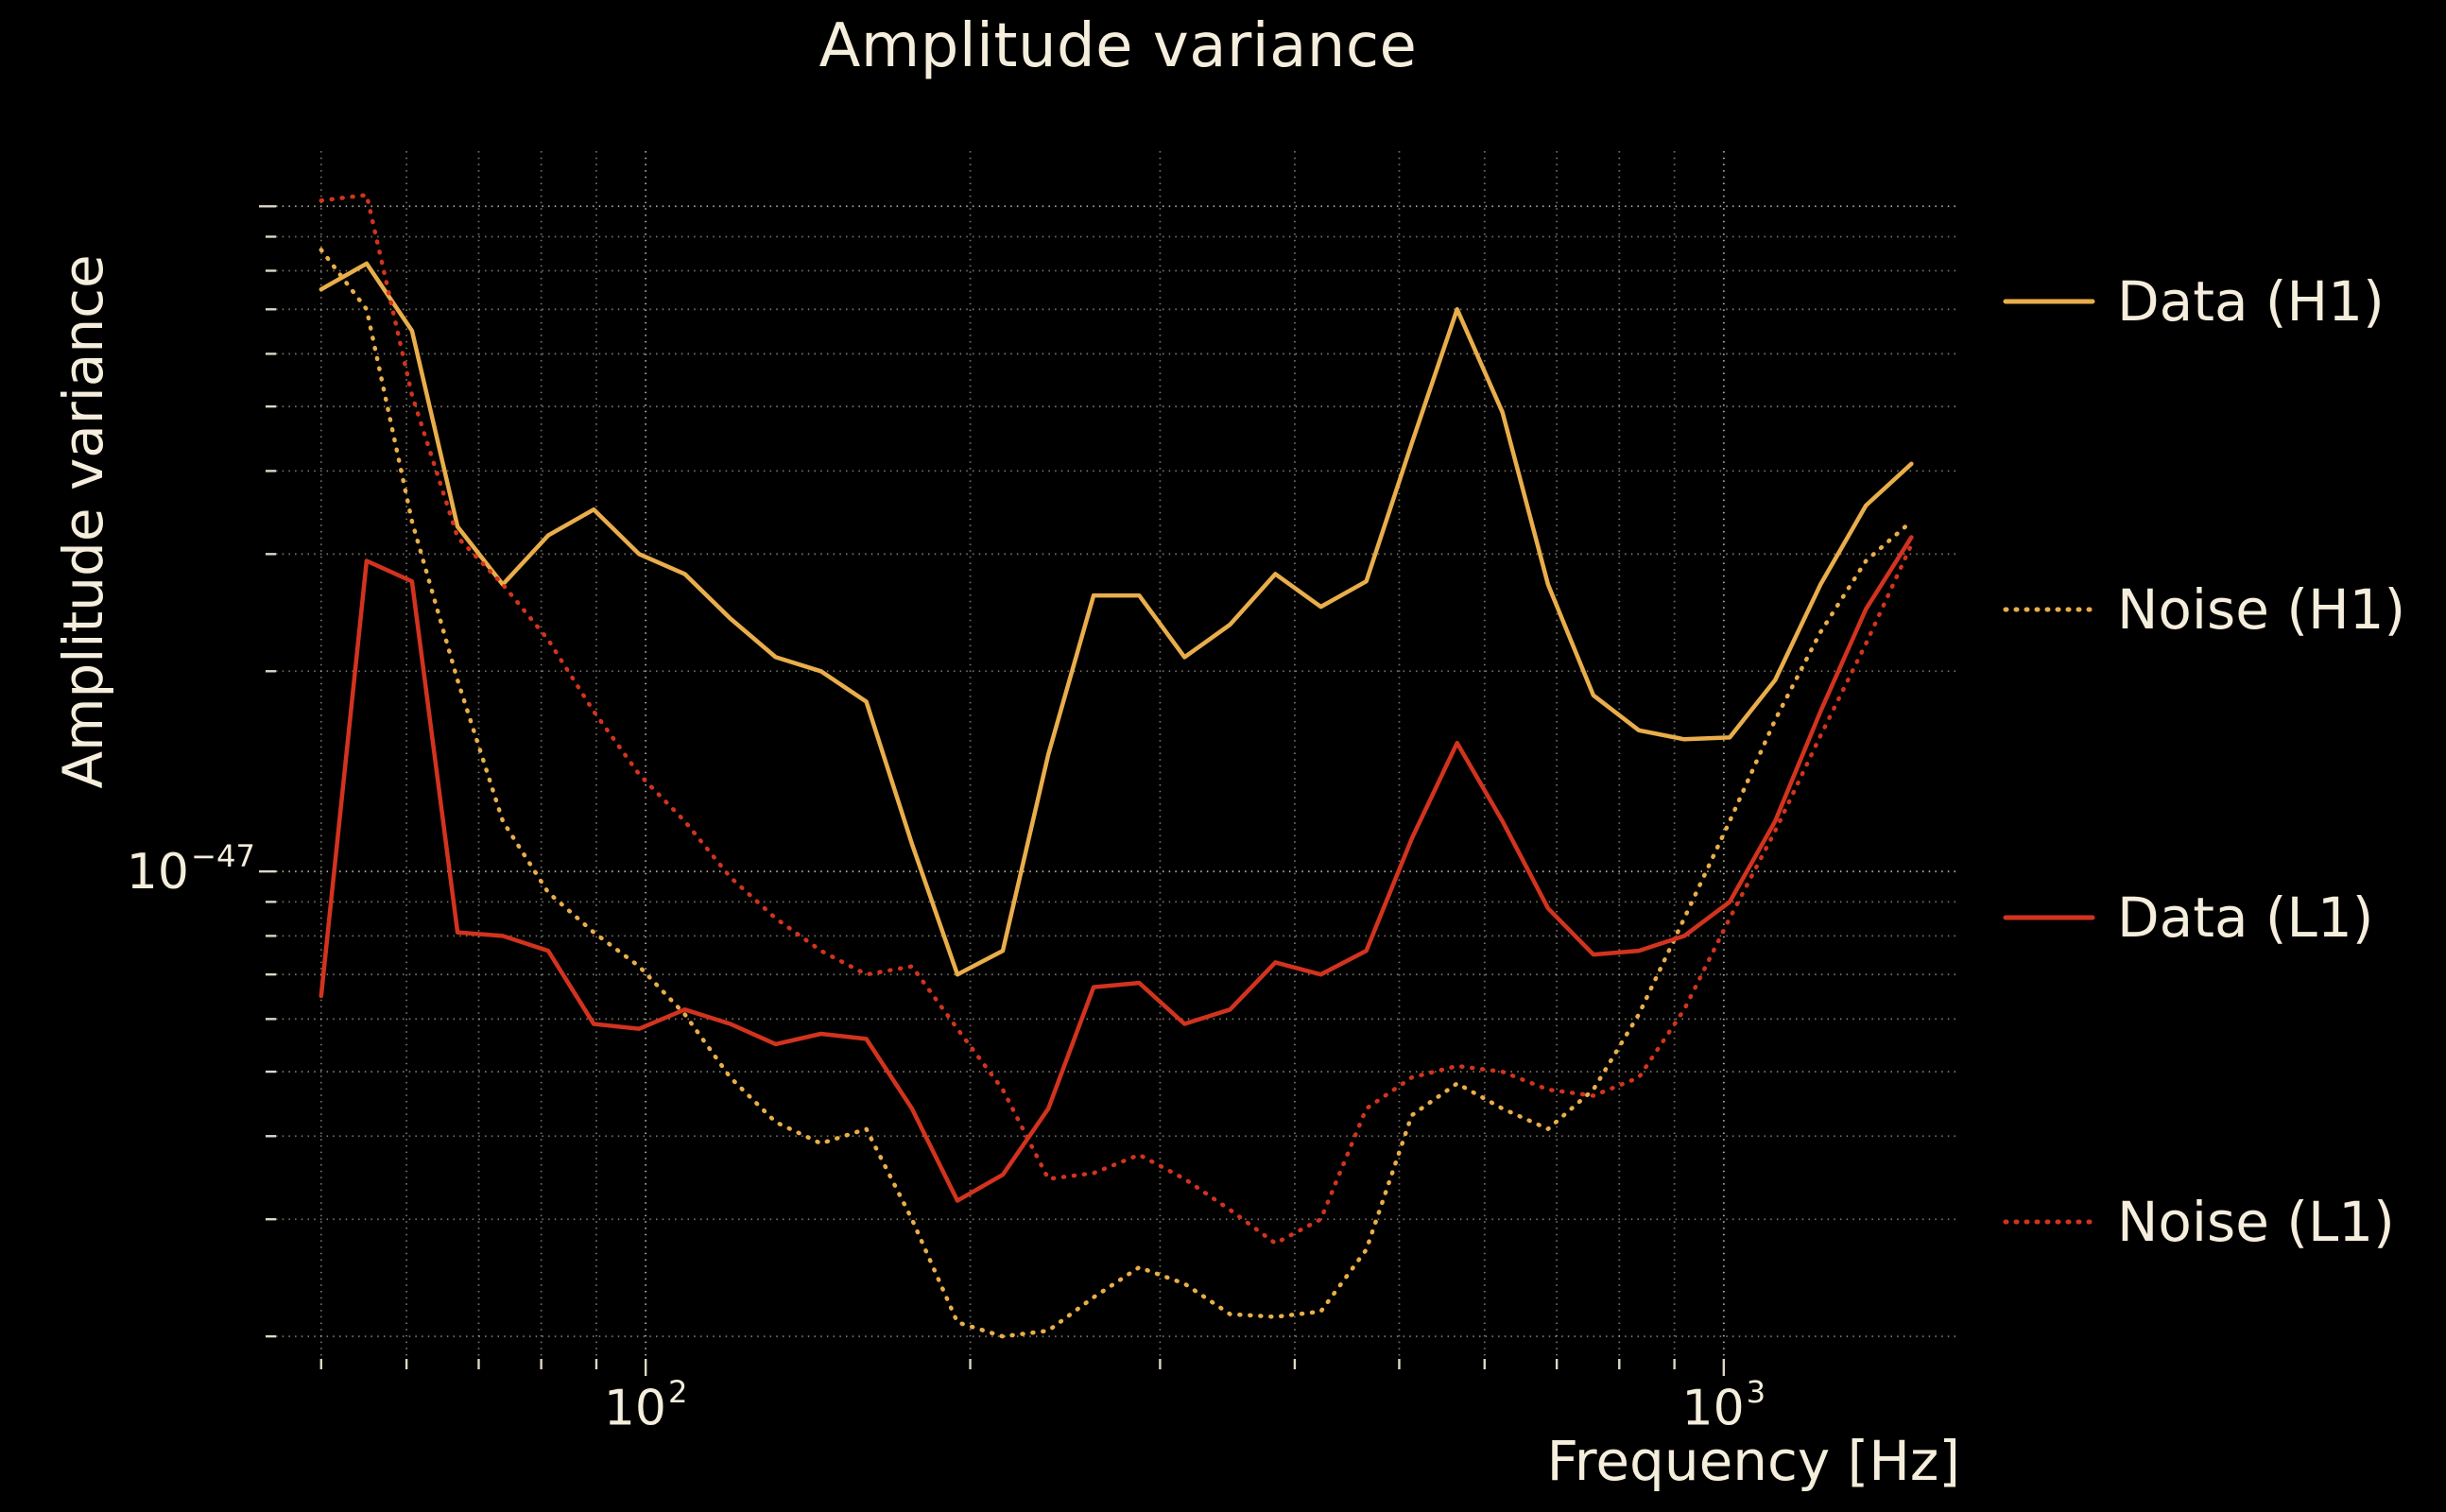  I want to click on legend-sample-noise-l1, so click(2049, 1222).